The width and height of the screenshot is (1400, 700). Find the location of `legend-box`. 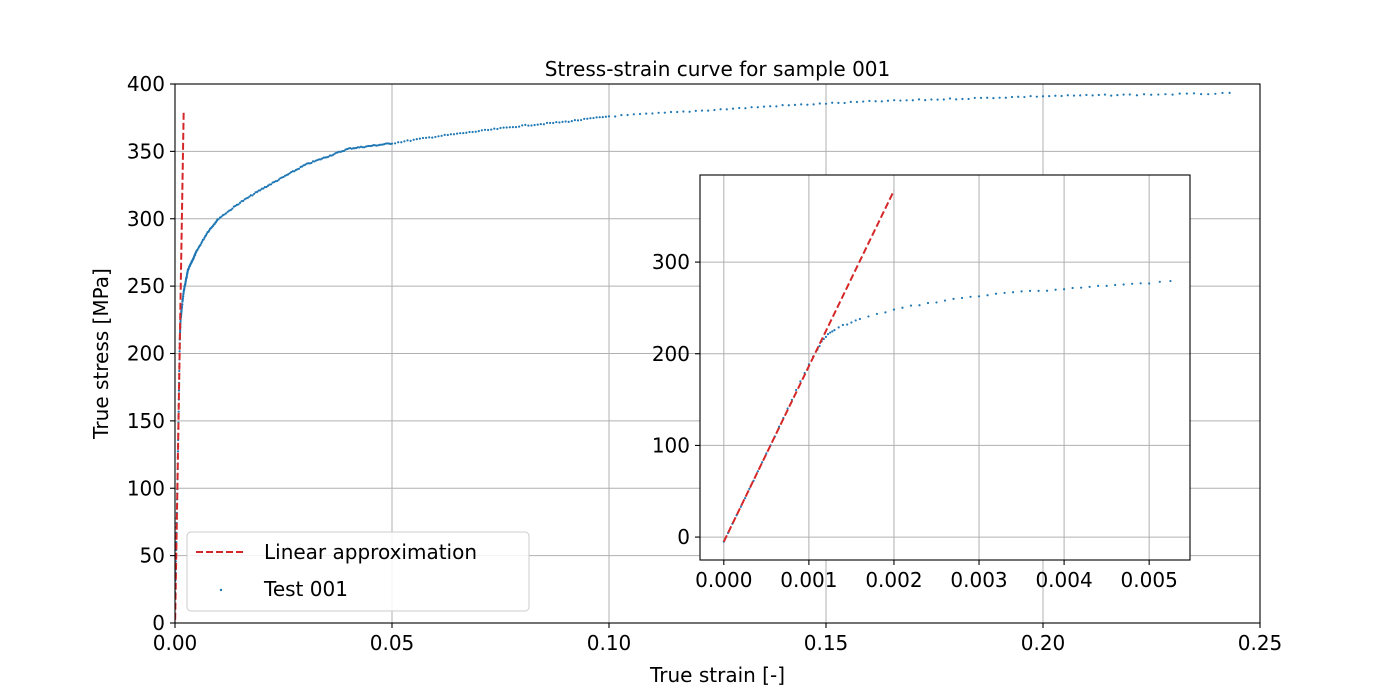

legend-box is located at coordinates (358, 571).